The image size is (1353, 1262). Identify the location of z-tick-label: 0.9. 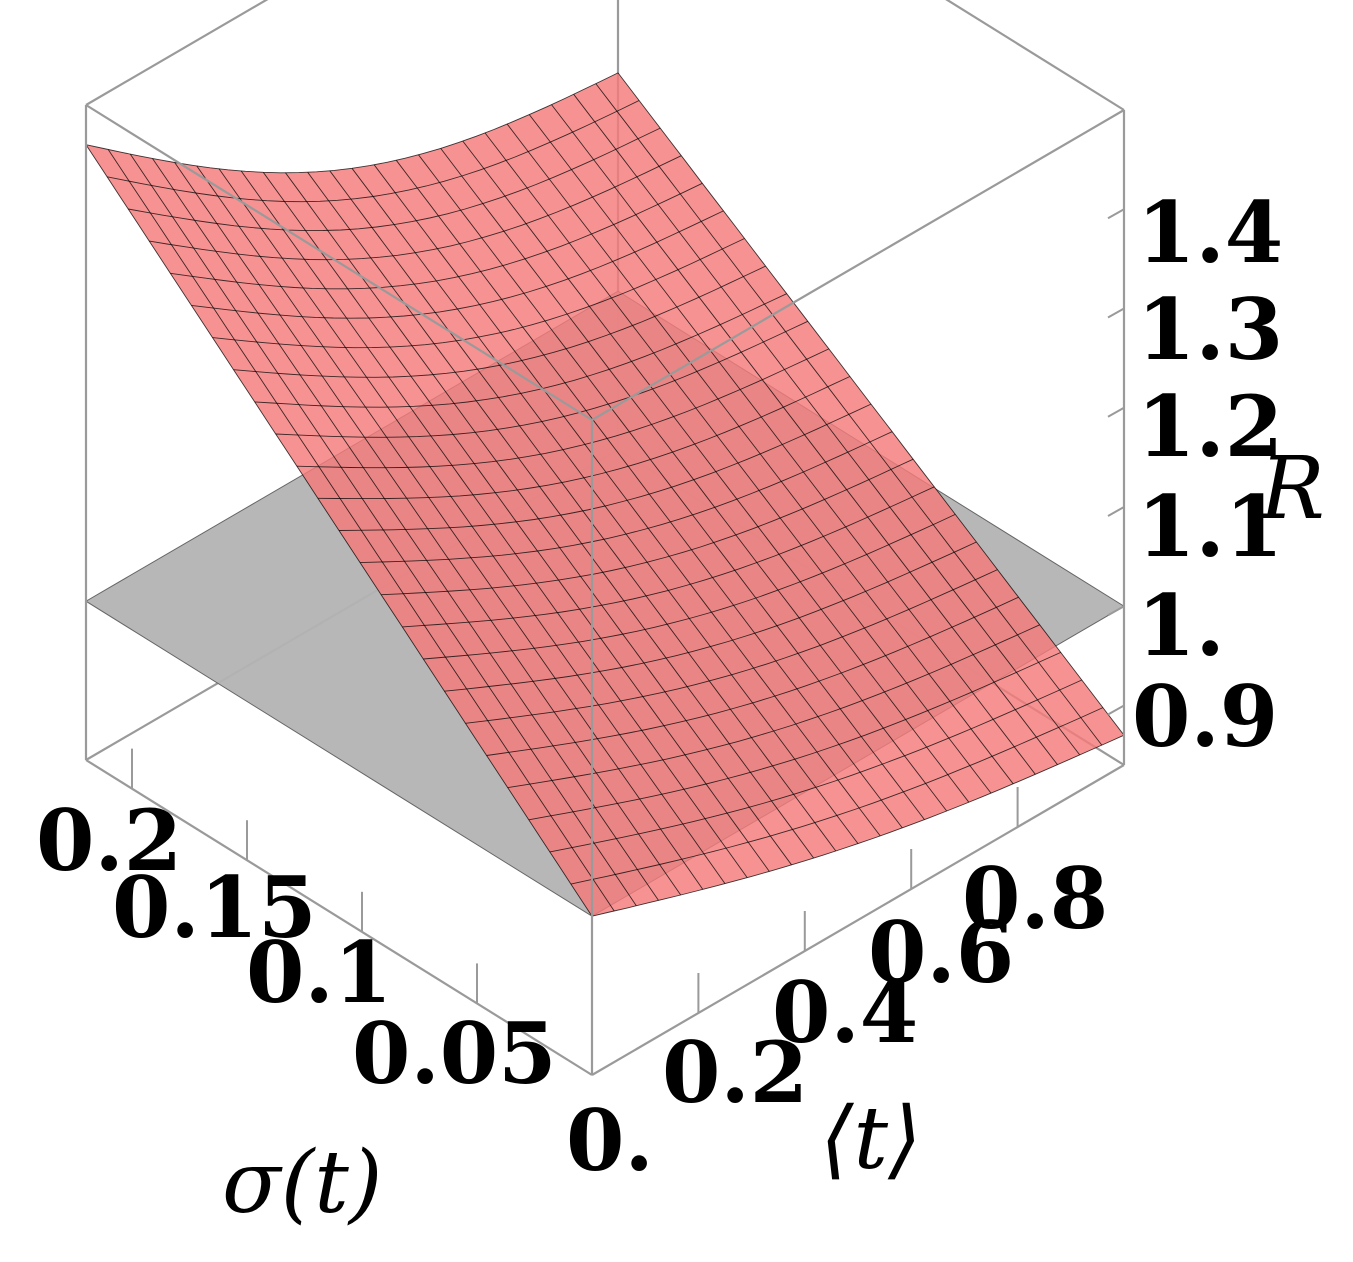
(1205, 716).